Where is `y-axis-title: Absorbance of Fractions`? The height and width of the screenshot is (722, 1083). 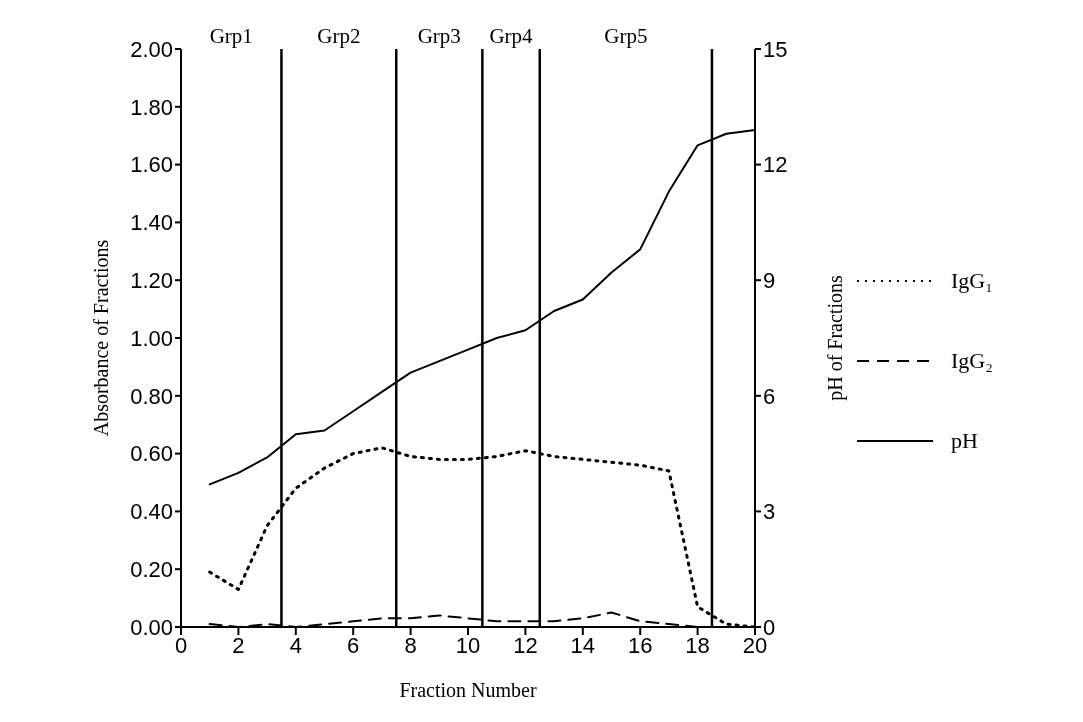 y-axis-title: Absorbance of Fractions is located at coordinates (101, 338).